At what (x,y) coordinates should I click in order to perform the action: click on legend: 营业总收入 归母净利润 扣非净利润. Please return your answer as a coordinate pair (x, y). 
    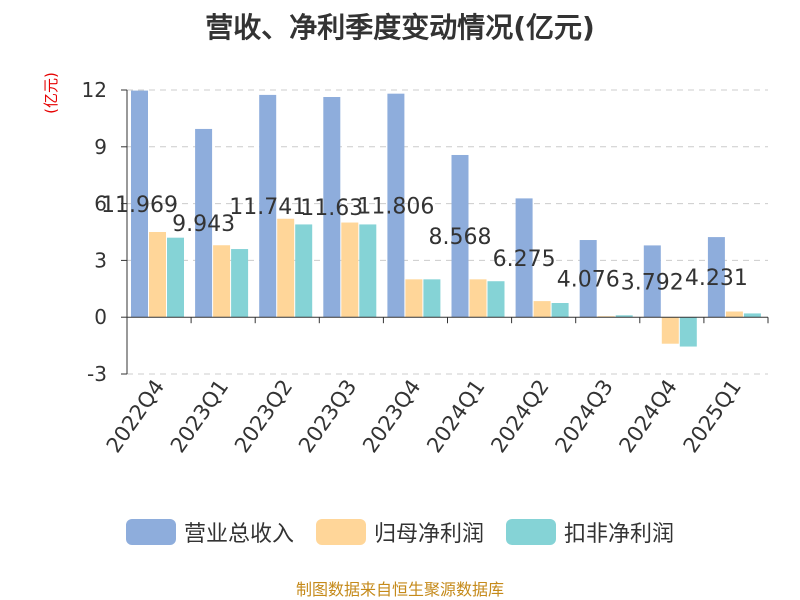
    Looking at the image, I should click on (400, 532).